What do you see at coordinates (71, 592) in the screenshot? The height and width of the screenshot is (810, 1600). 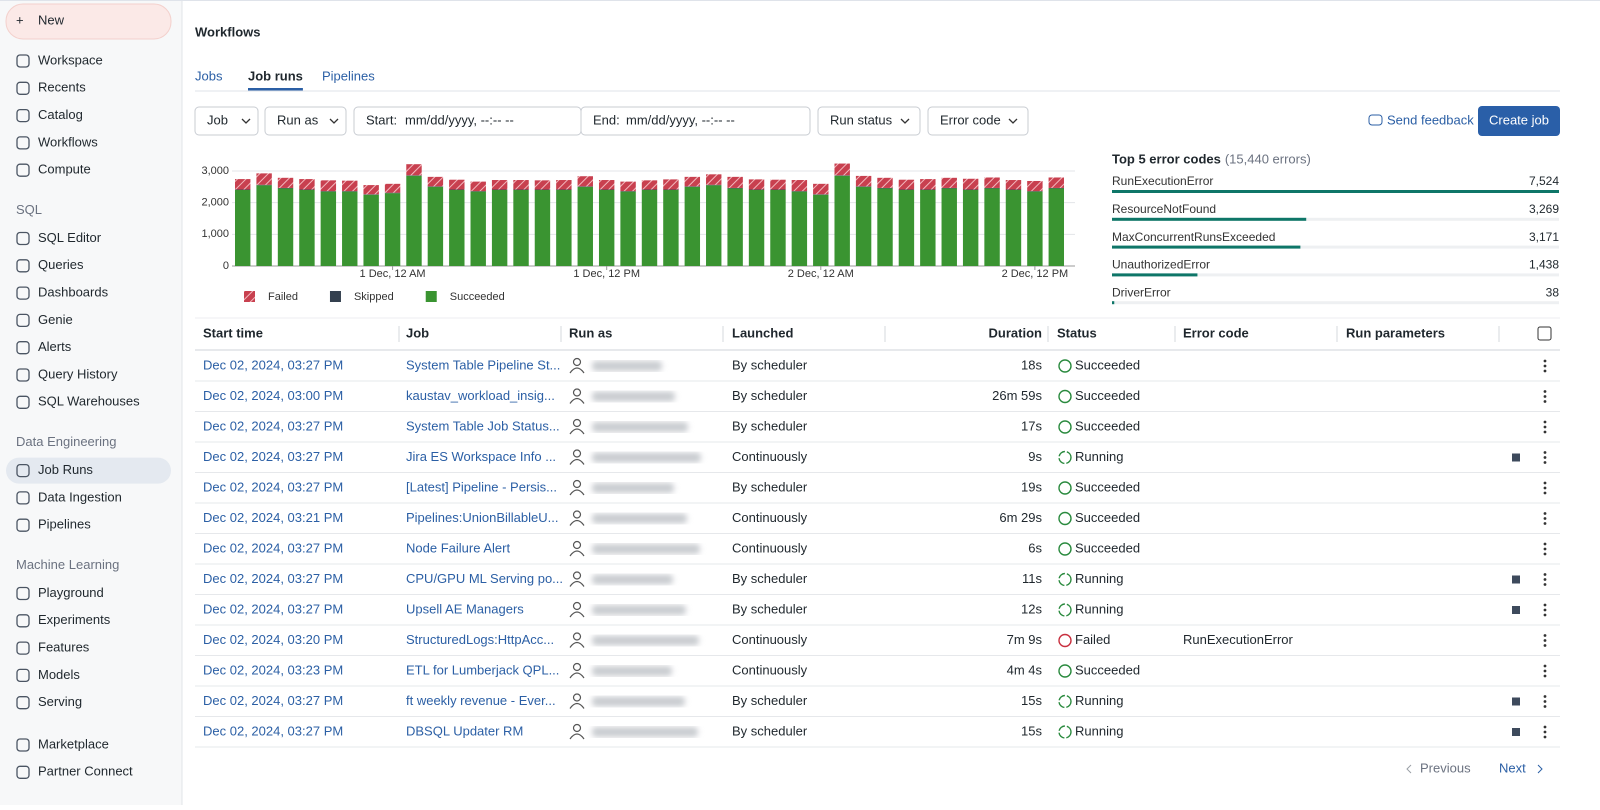 I see `nav-item: Playground` at bounding box center [71, 592].